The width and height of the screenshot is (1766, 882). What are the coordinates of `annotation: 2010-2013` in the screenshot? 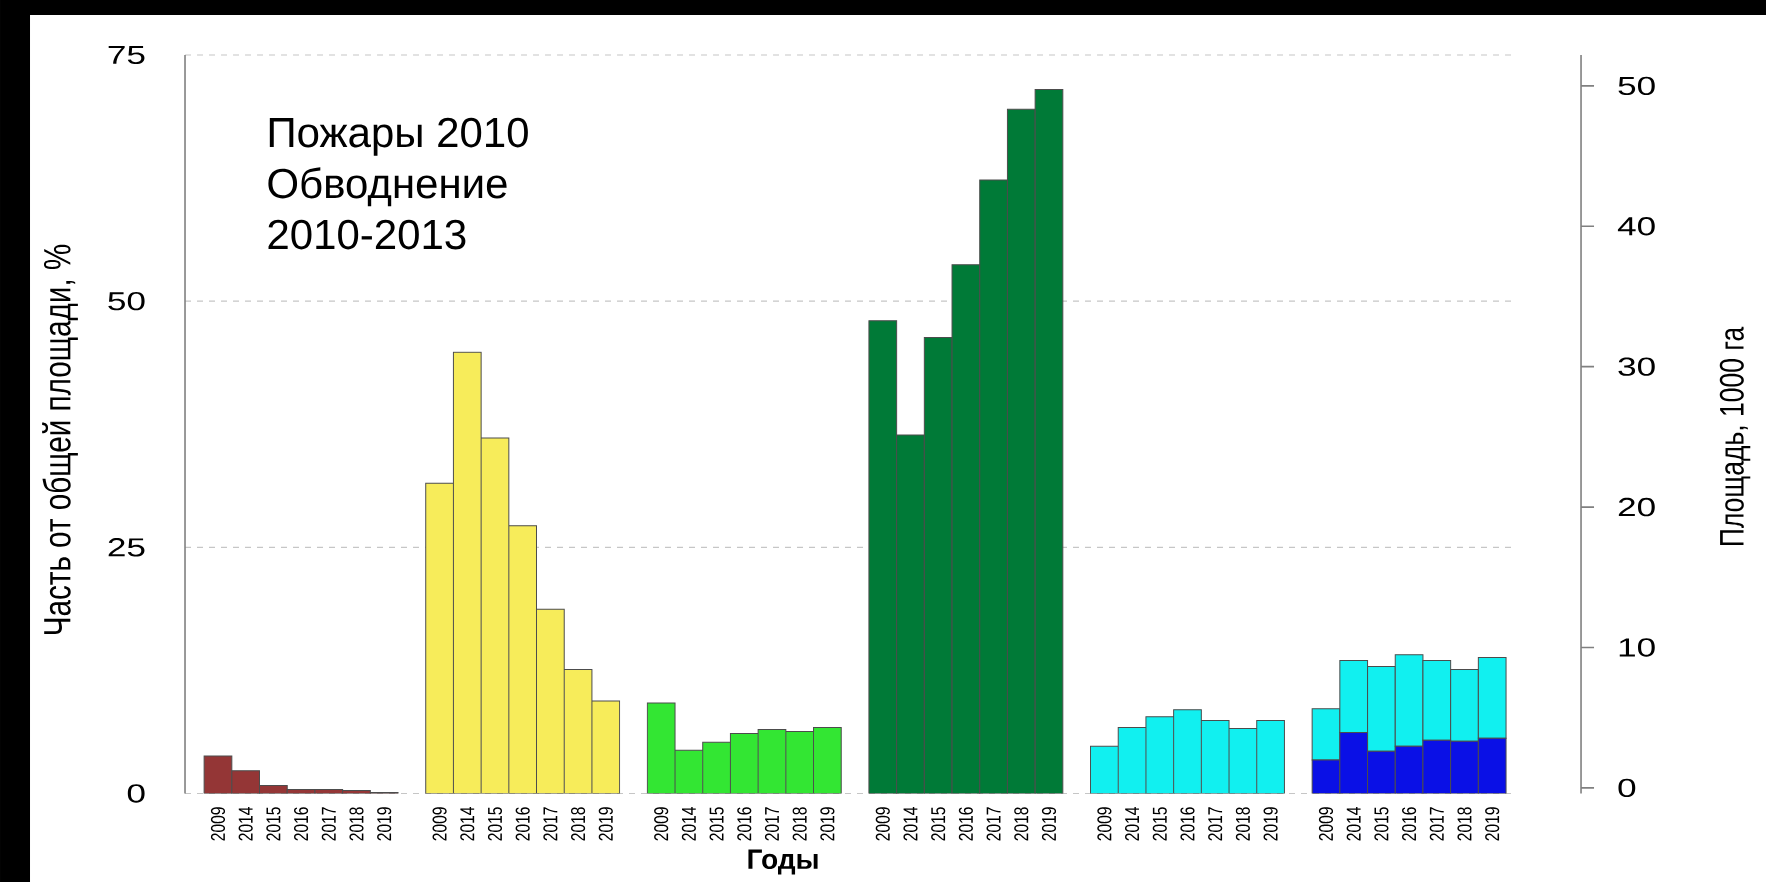 It's located at (367, 234).